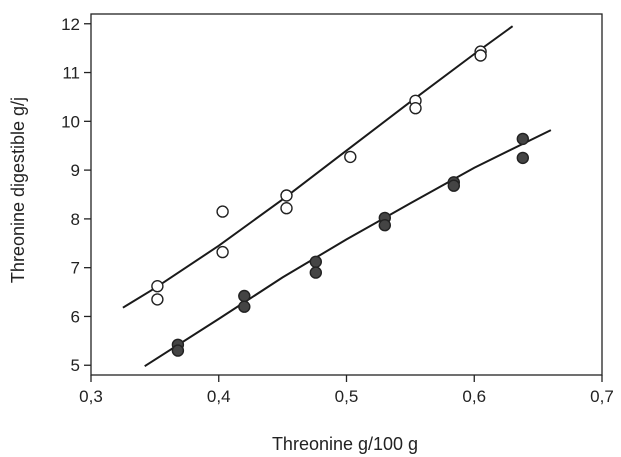  I want to click on y-tick-label-7: 12, so click(70, 24).